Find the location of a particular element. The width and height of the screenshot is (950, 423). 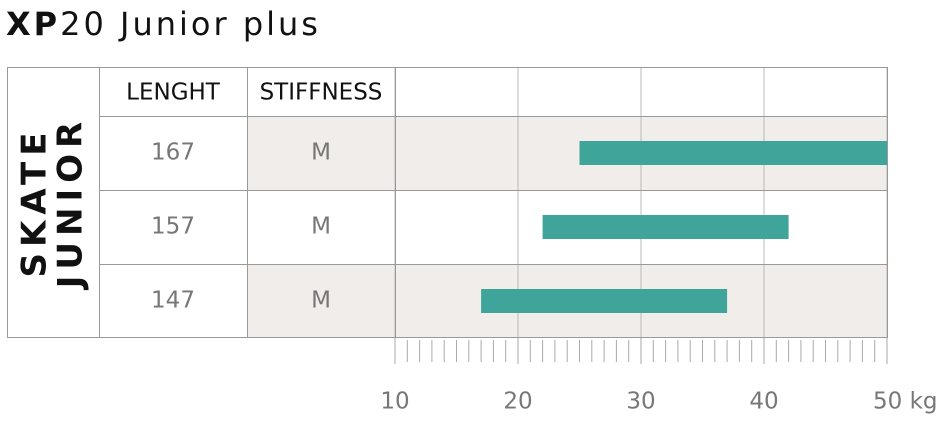

length-cell: 157 is located at coordinates (173, 227).